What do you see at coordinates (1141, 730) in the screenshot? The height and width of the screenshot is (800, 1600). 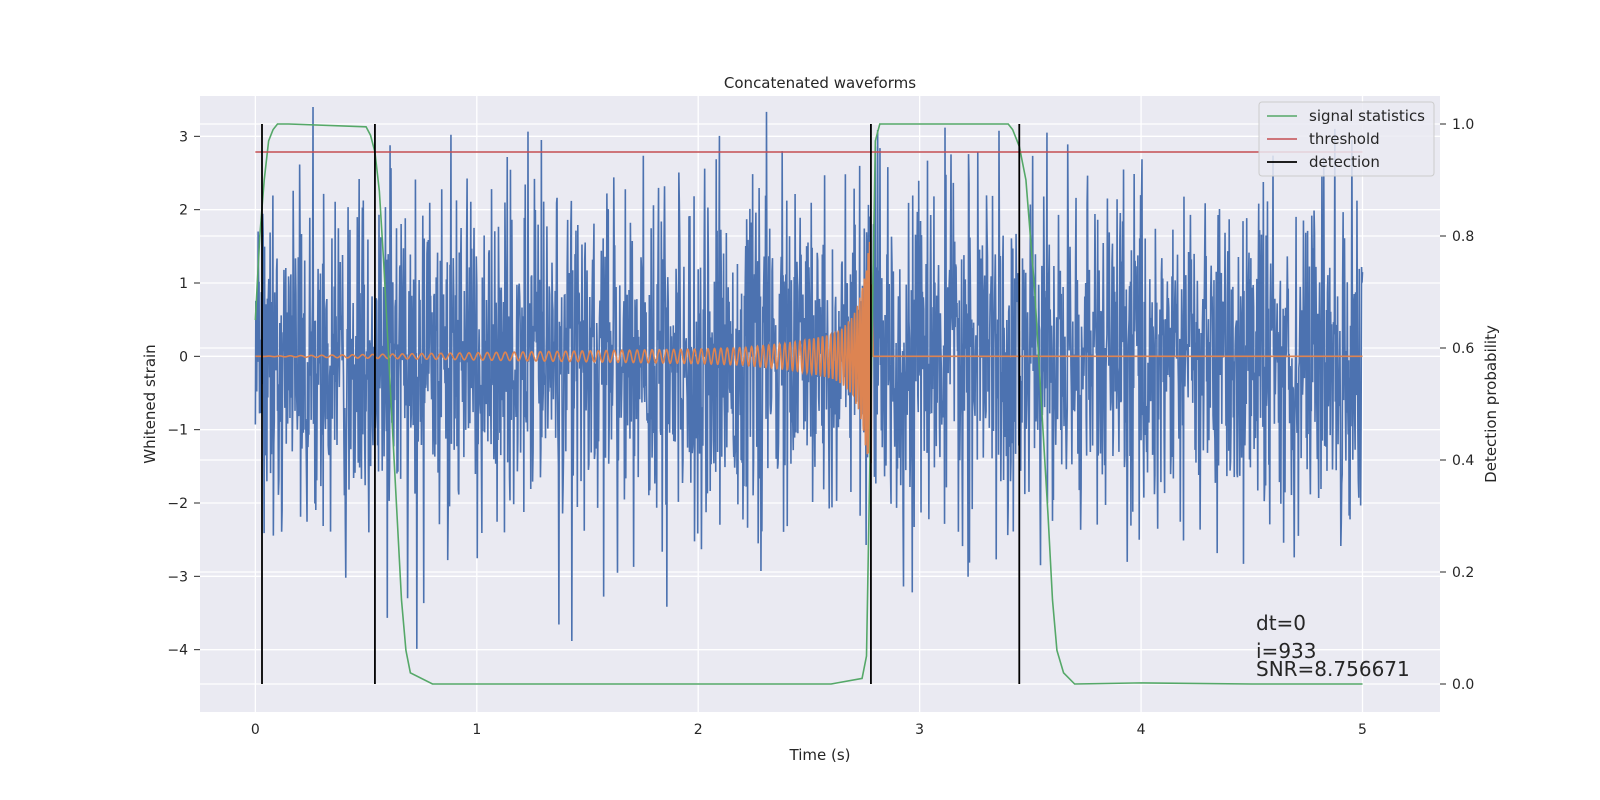 I see `x-tick-label: 4` at bounding box center [1141, 730].